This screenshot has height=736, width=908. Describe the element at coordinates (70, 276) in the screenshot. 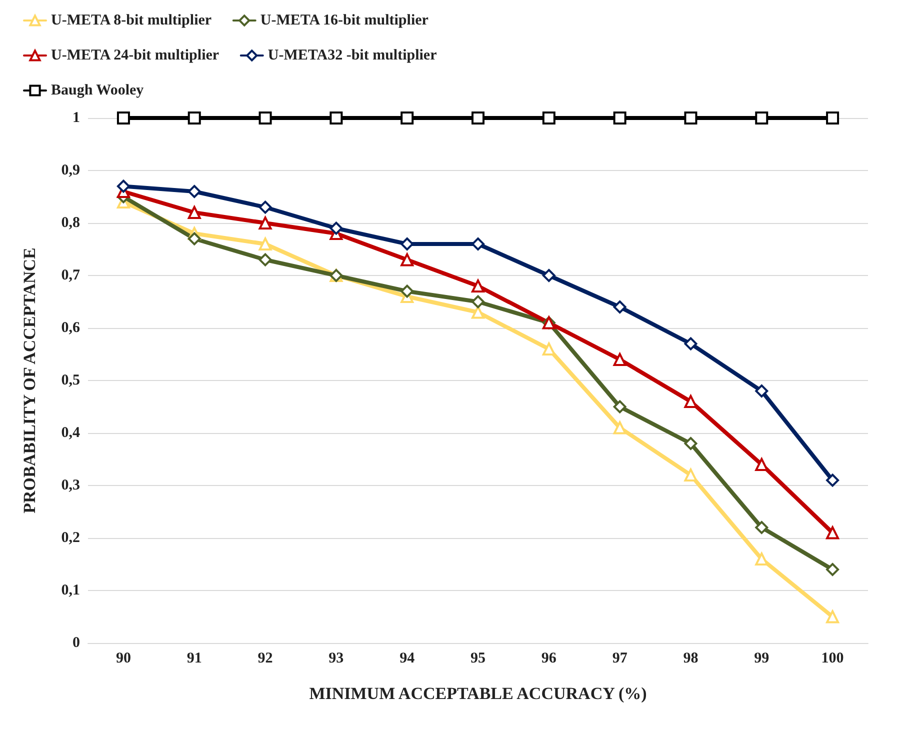

I see `y-tick-label: 0,7` at that location.